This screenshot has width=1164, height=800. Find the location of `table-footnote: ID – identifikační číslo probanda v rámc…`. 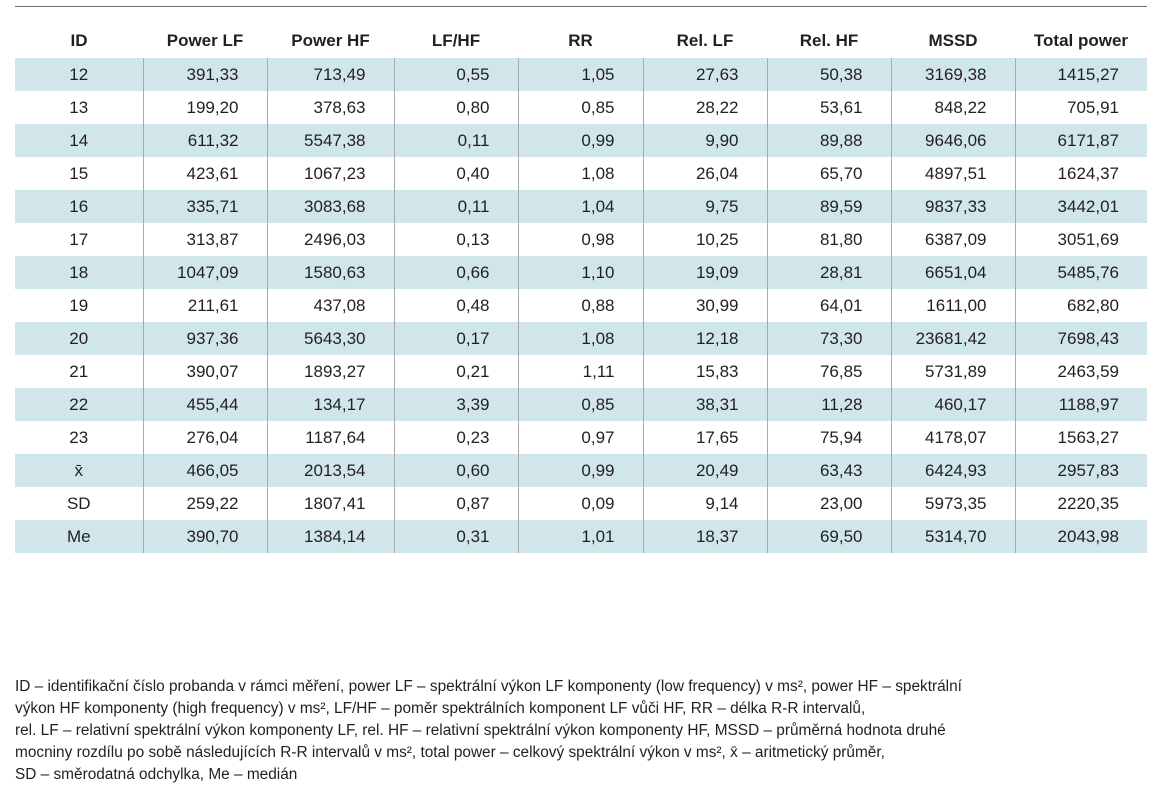

table-footnote: ID – identifikační číslo probanda v rámc… is located at coordinates (585, 731).